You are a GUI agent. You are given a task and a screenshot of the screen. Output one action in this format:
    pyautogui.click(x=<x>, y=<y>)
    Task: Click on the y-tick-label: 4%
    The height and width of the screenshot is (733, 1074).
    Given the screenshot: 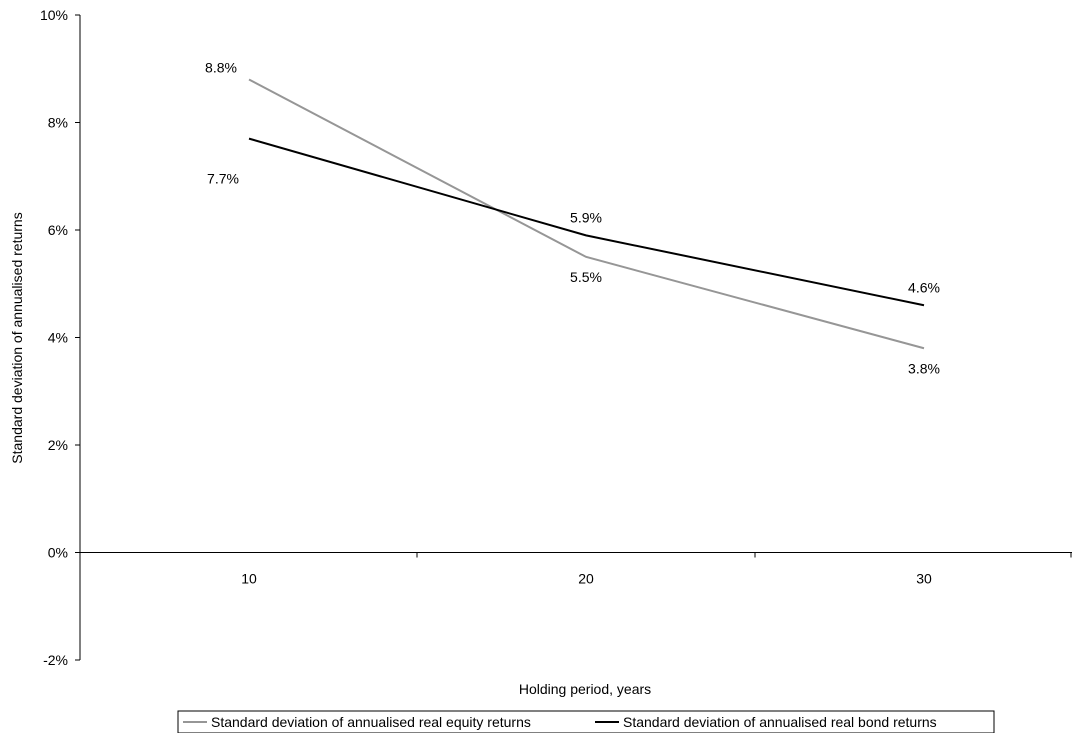 What is the action you would take?
    pyautogui.click(x=58, y=338)
    